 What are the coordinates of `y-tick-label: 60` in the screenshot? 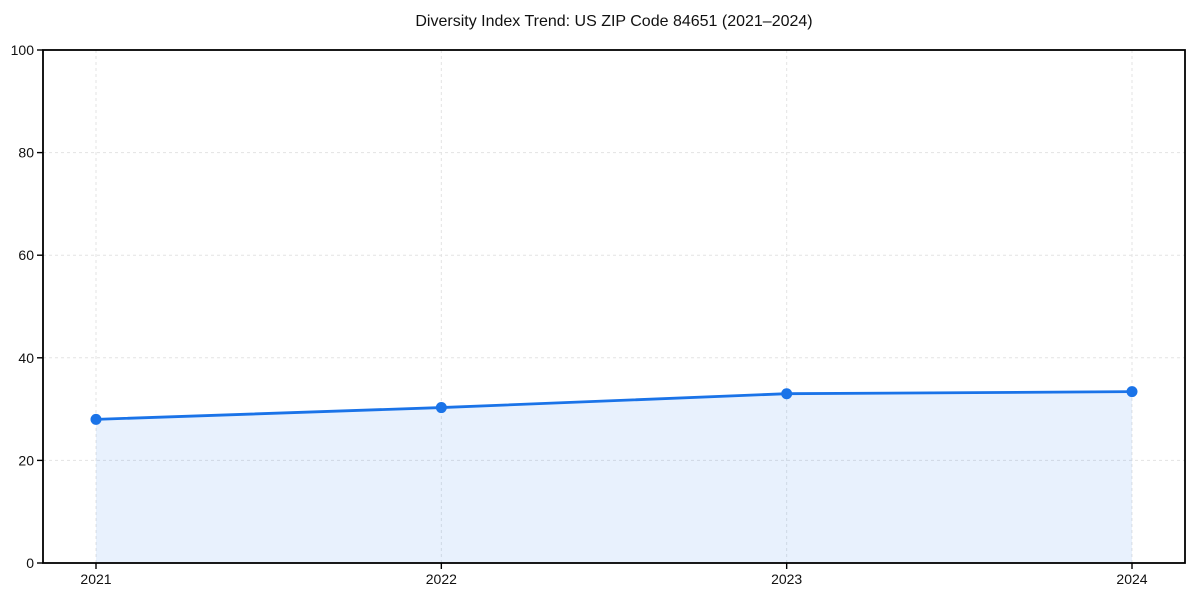 It's located at (26, 255).